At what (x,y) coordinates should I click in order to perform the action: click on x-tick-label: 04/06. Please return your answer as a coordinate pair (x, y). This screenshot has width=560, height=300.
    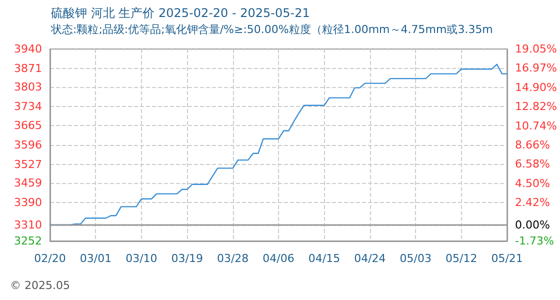
    Looking at the image, I should click on (278, 258).